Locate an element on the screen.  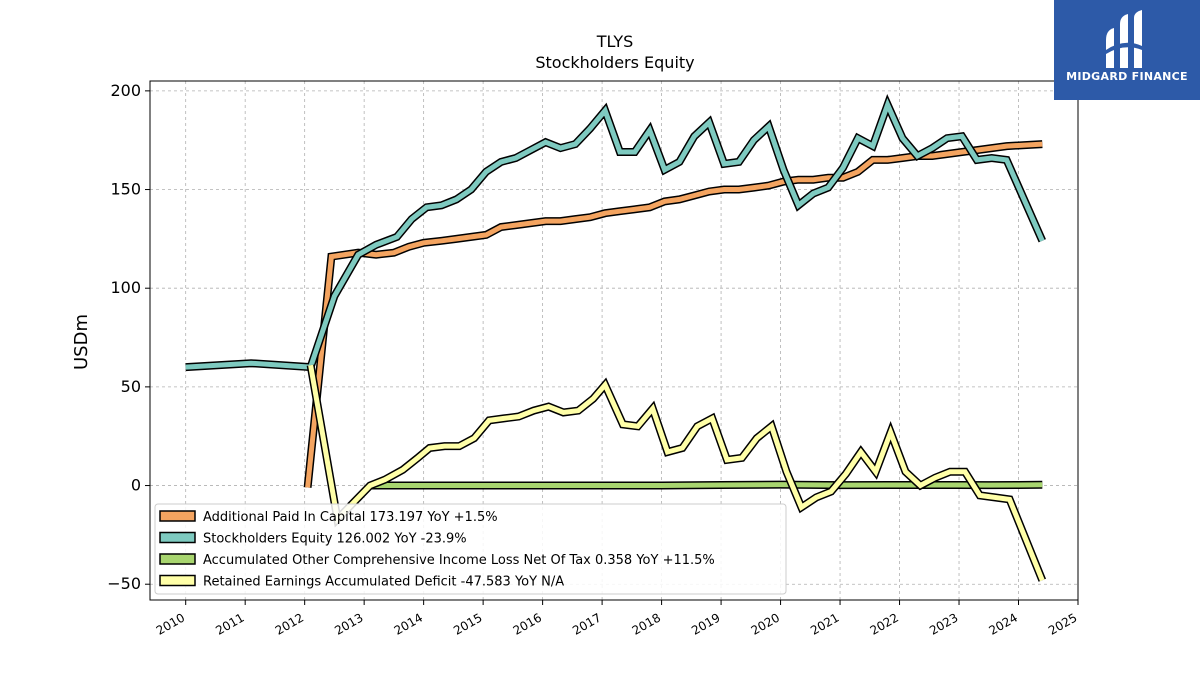
x-tick-label: 2015 is located at coordinates (467, 623).